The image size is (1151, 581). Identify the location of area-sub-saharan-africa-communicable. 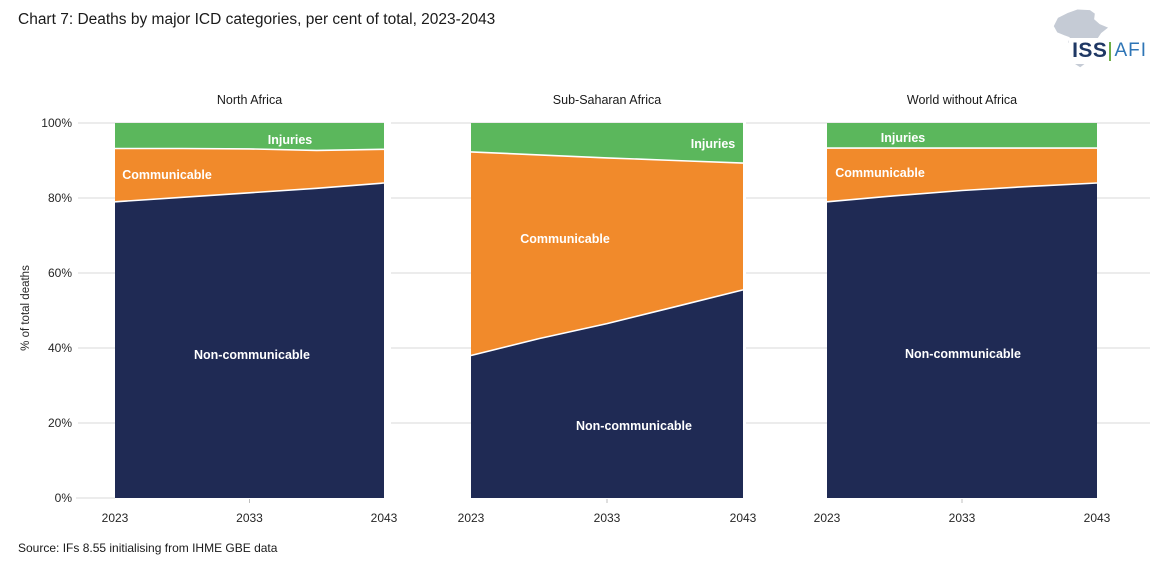
(607, 253).